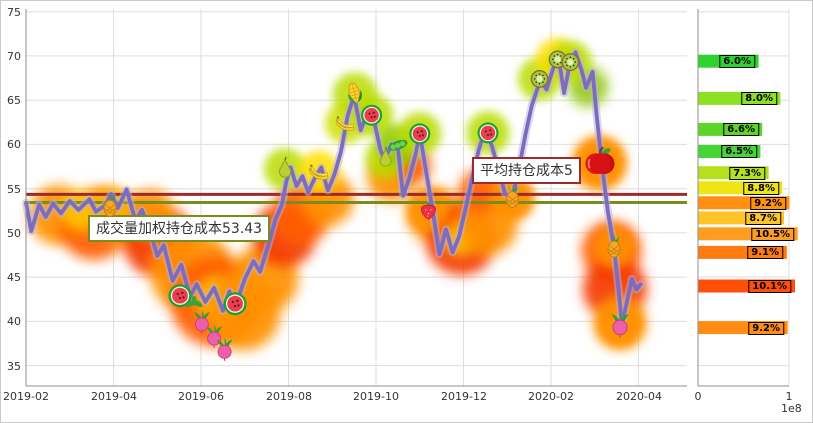  Describe the element at coordinates (14, 144) in the screenshot. I see `y-axis-tick-label: 60` at that location.